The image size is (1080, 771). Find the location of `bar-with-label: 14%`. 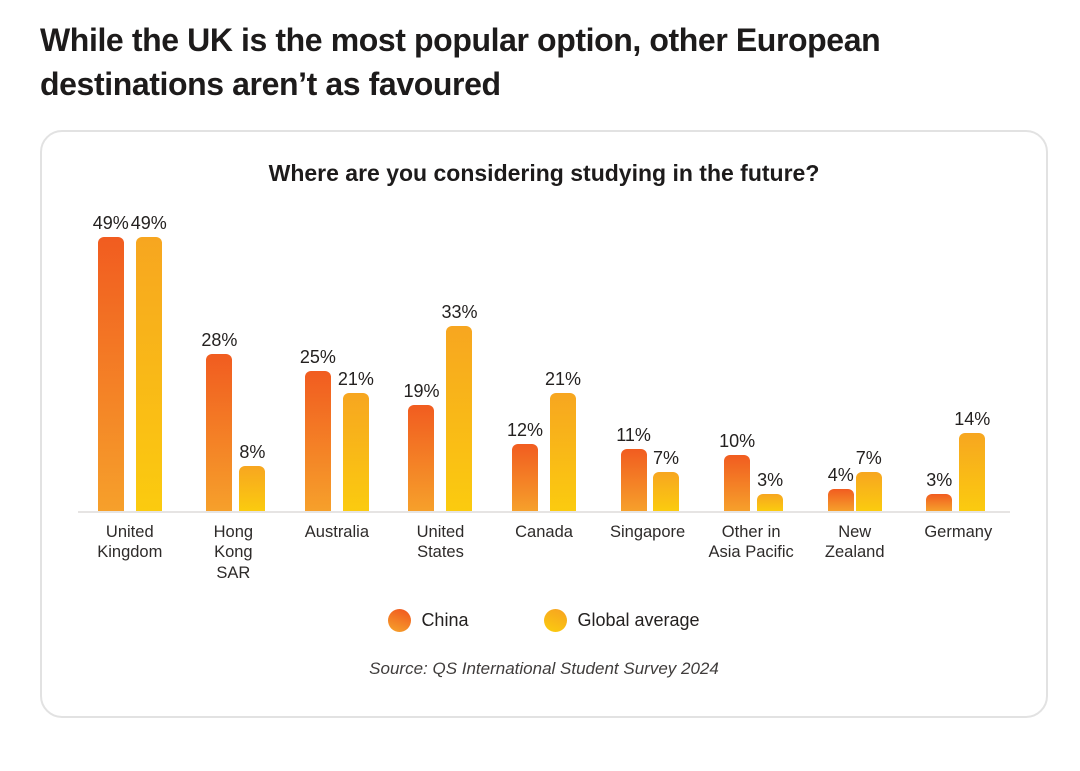

bar-with-label: 14% is located at coordinates (972, 460).